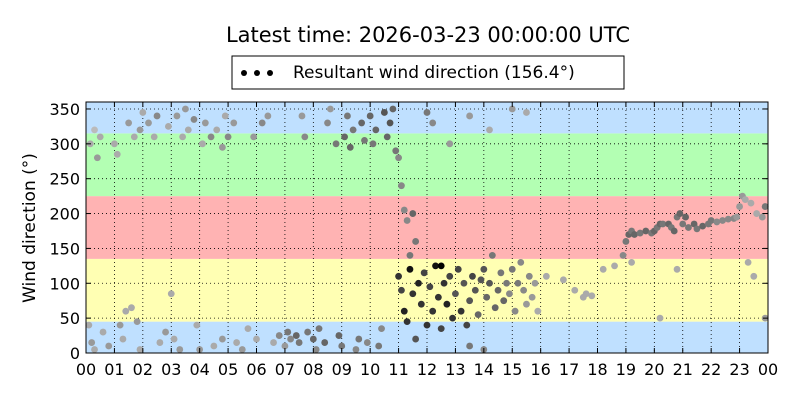  Describe the element at coordinates (540, 369) in the screenshot. I see `x-tick-label: 16` at that location.